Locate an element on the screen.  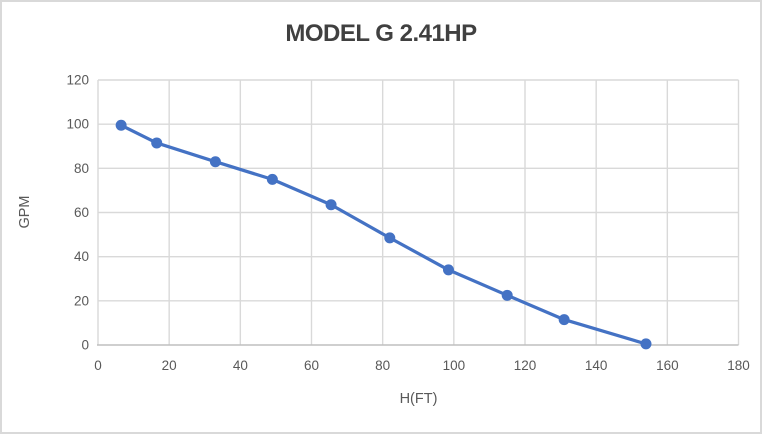
x-tick-label: 140 is located at coordinates (596, 365).